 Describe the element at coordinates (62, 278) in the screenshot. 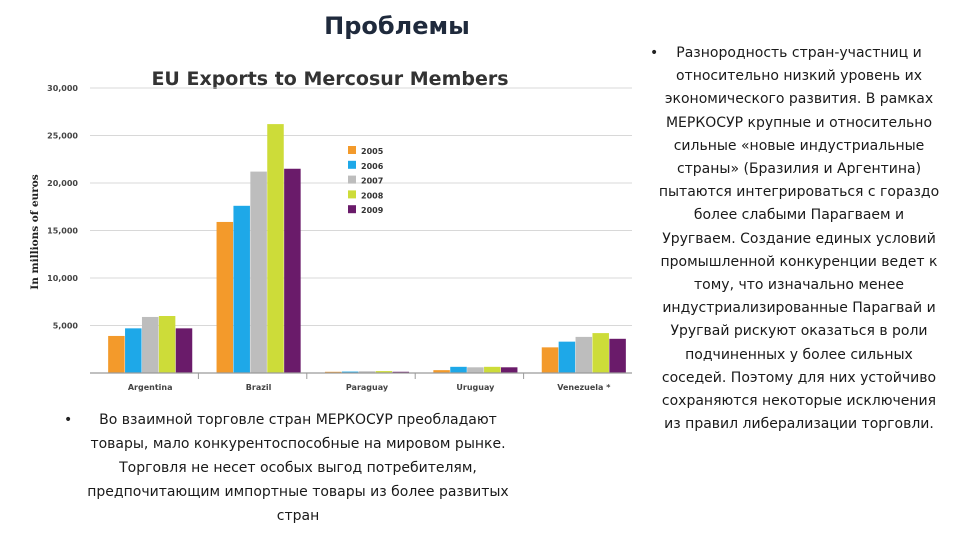

I see `y-tick-label: 10,000` at that location.